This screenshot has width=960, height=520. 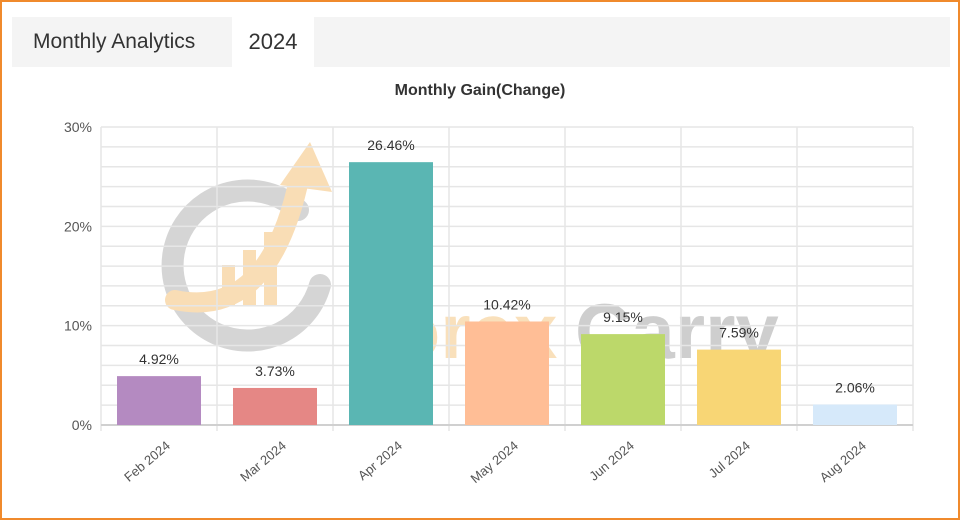 I want to click on data-label: 4.92%, so click(x=159, y=359).